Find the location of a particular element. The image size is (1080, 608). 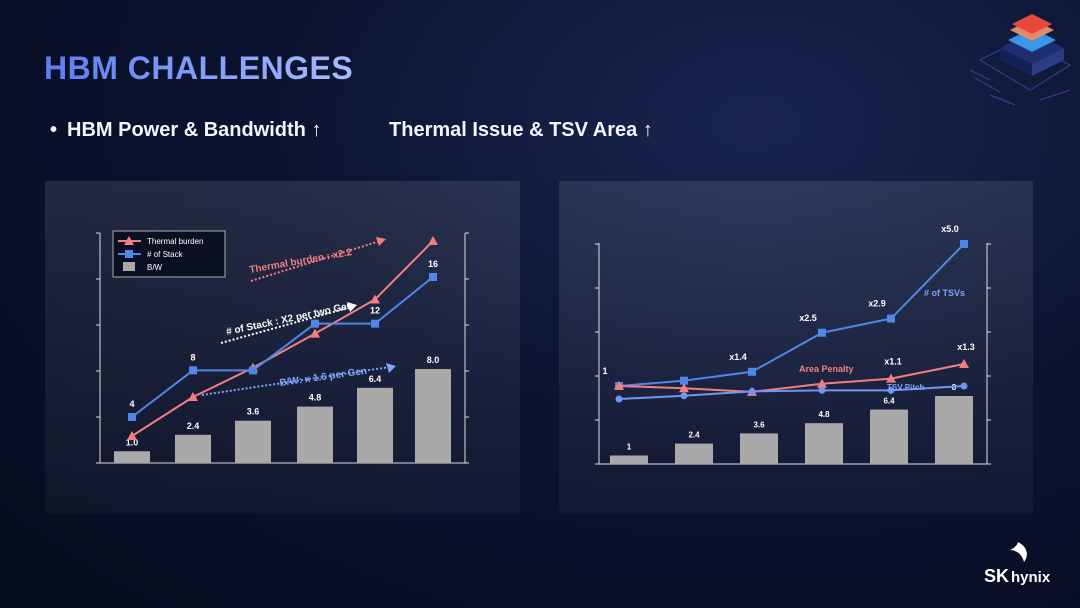

tsv-count-series-label: # of TSVs is located at coordinates (944, 293).